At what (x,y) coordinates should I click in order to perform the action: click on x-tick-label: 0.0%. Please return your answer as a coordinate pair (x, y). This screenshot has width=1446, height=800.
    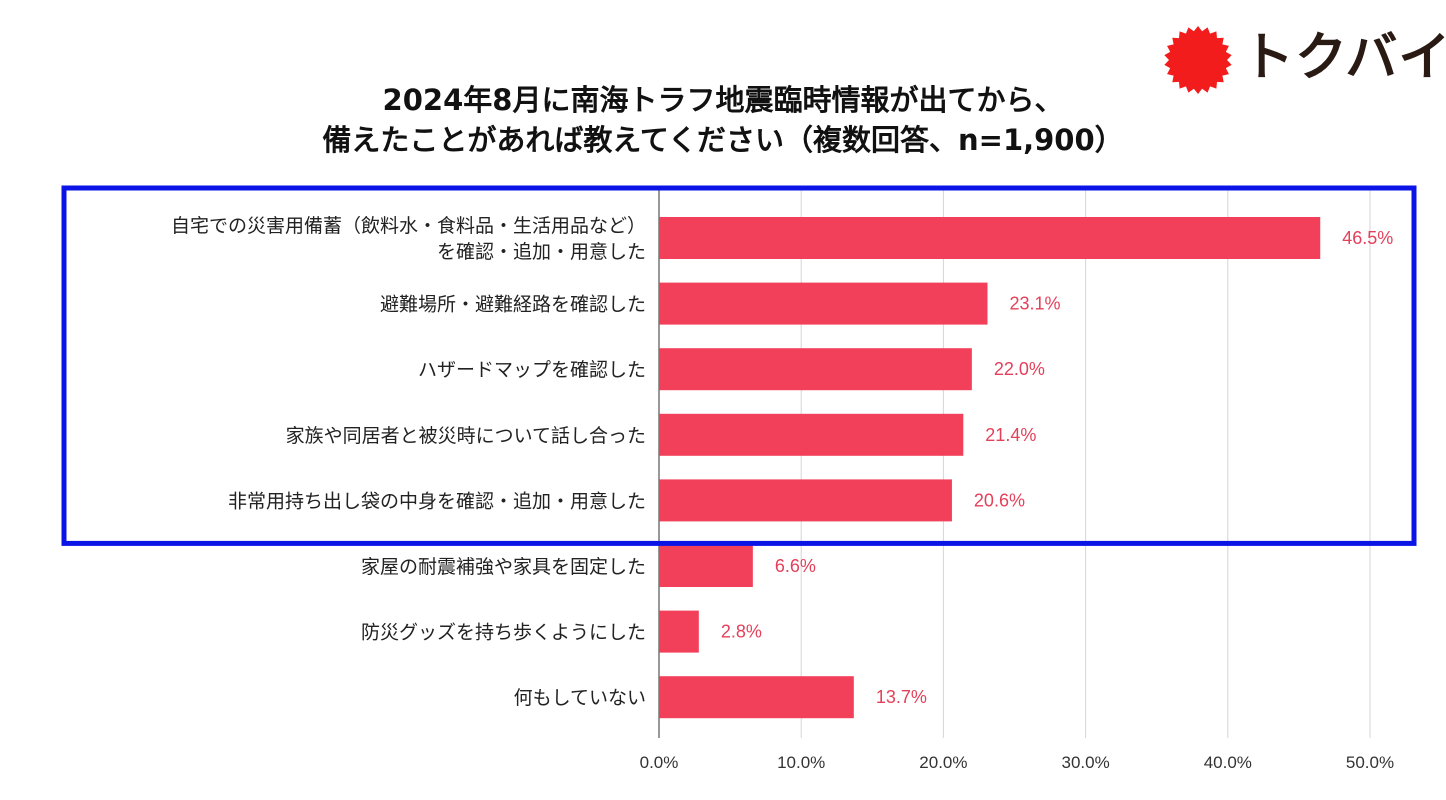
    Looking at the image, I should click on (659, 762).